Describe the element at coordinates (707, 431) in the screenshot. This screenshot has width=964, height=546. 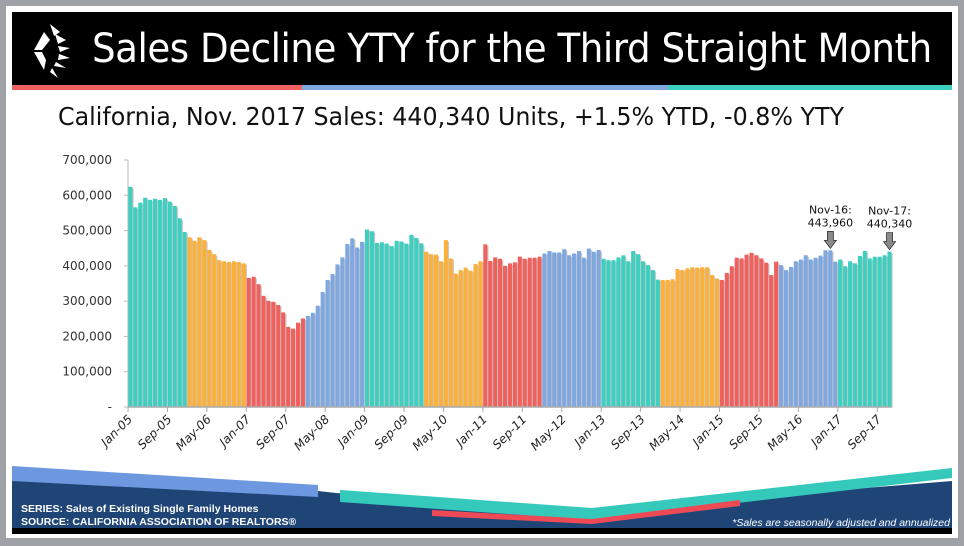
I see `x-tick-label: Jan-15` at that location.